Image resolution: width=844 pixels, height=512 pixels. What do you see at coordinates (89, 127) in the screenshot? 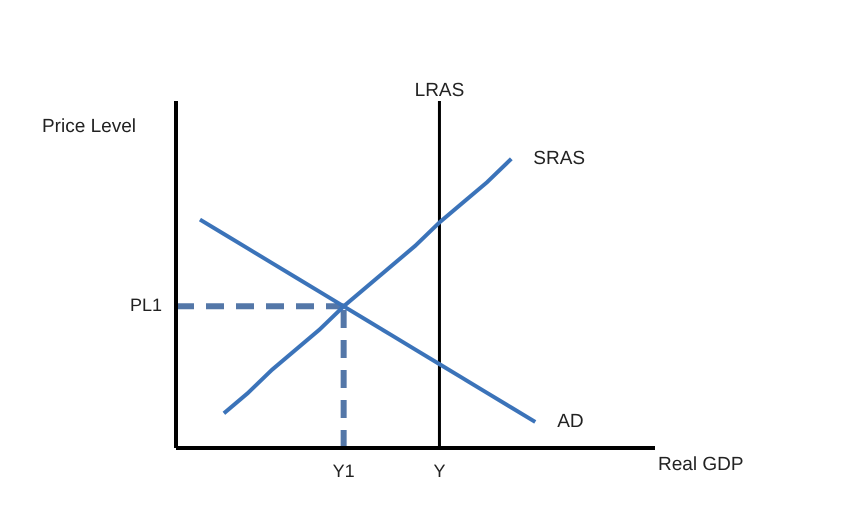
I see `y-axis-title: Price Level` at bounding box center [89, 127].